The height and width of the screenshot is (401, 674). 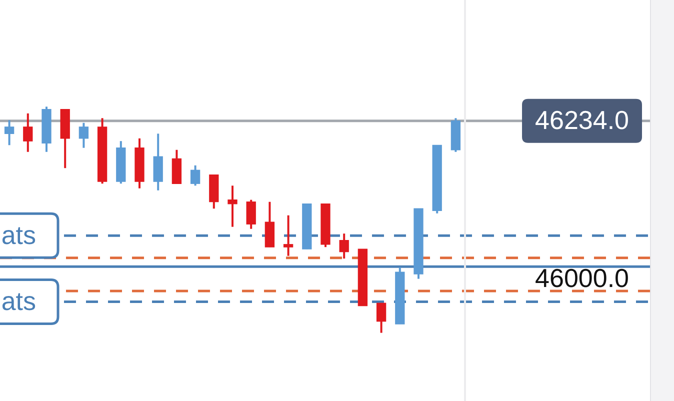 What do you see at coordinates (582, 277) in the screenshot?
I see `y-tick-label: 46000.0` at bounding box center [582, 277].